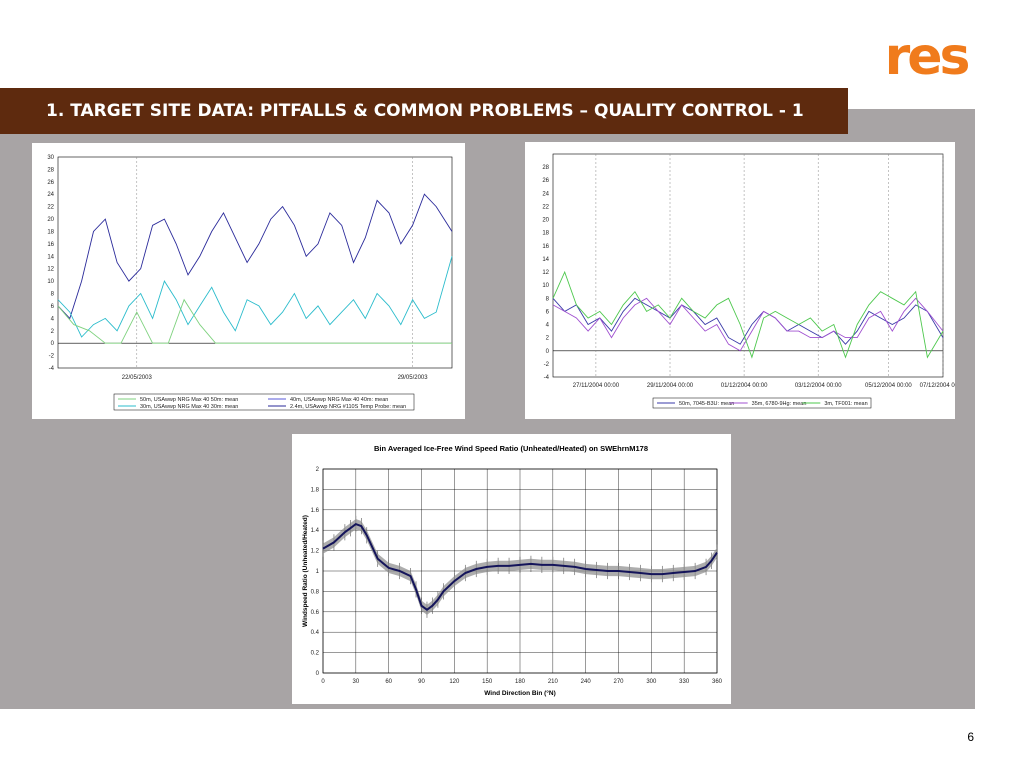  I want to click on x-tick-label: 330, so click(684, 682).